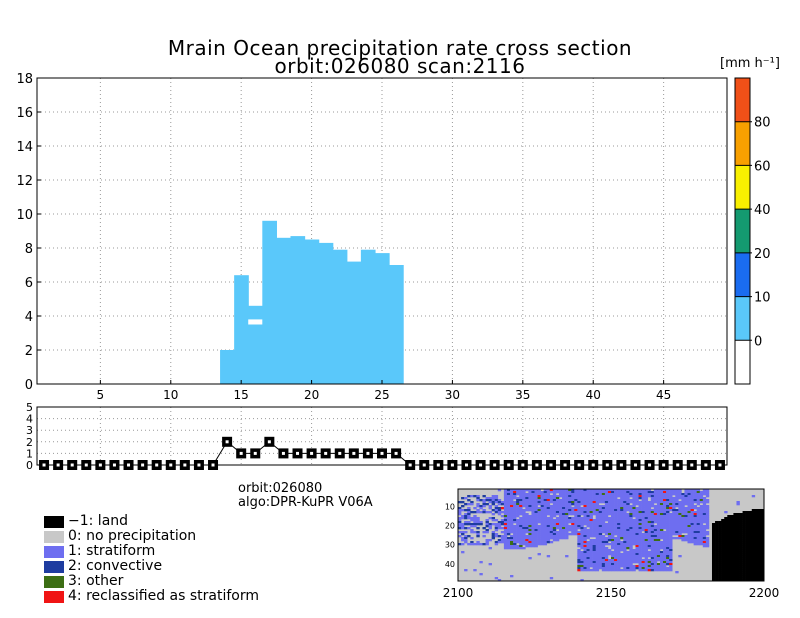 This screenshot has width=800, height=618. Describe the element at coordinates (29, 453) in the screenshot. I see `strip-y-tick-label: 1` at that location.